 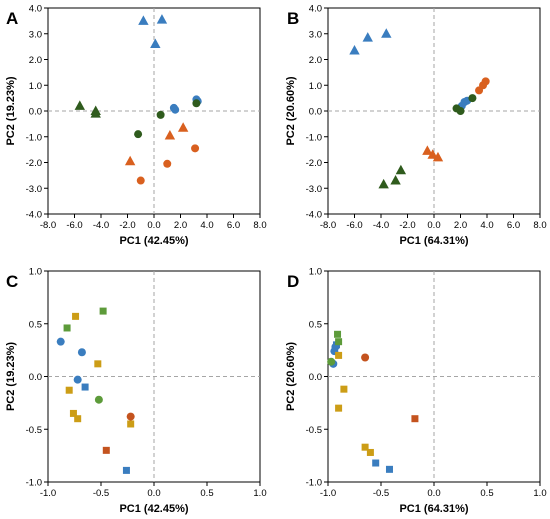 What do you see at coordinates (180, 225) in the screenshot?
I see `x-tick-label: 2.0` at bounding box center [180, 225].